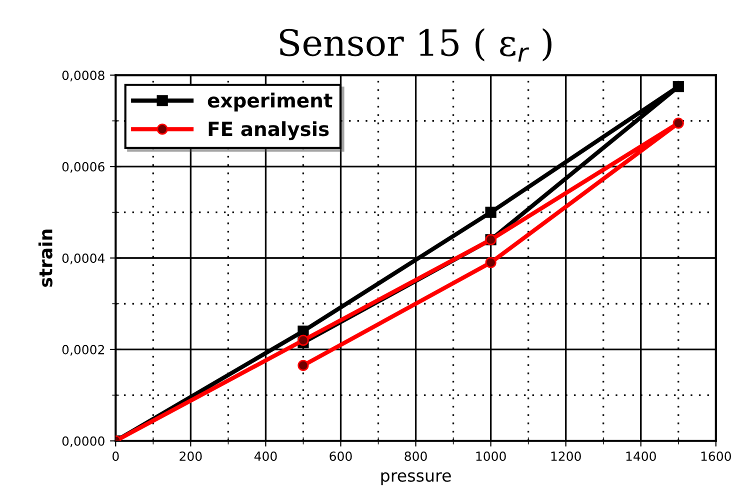  I want to click on y-tick-label: 0,0006, so click(83, 167).